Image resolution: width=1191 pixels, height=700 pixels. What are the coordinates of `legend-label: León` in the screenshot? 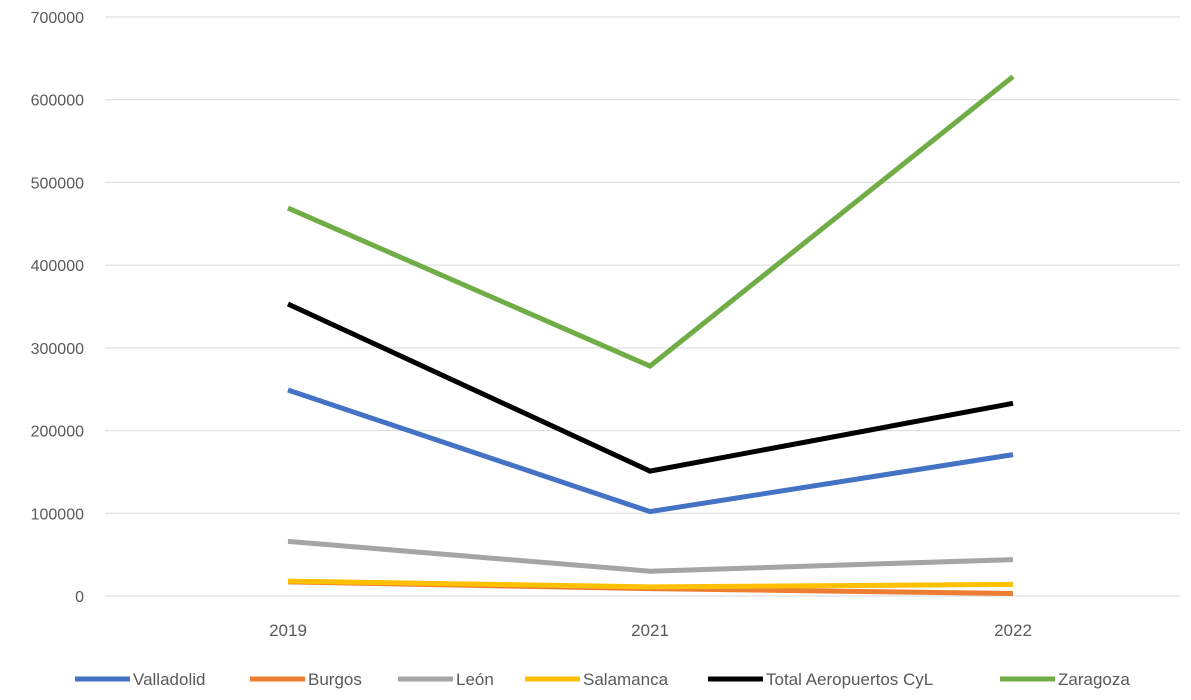 It's located at (475, 679).